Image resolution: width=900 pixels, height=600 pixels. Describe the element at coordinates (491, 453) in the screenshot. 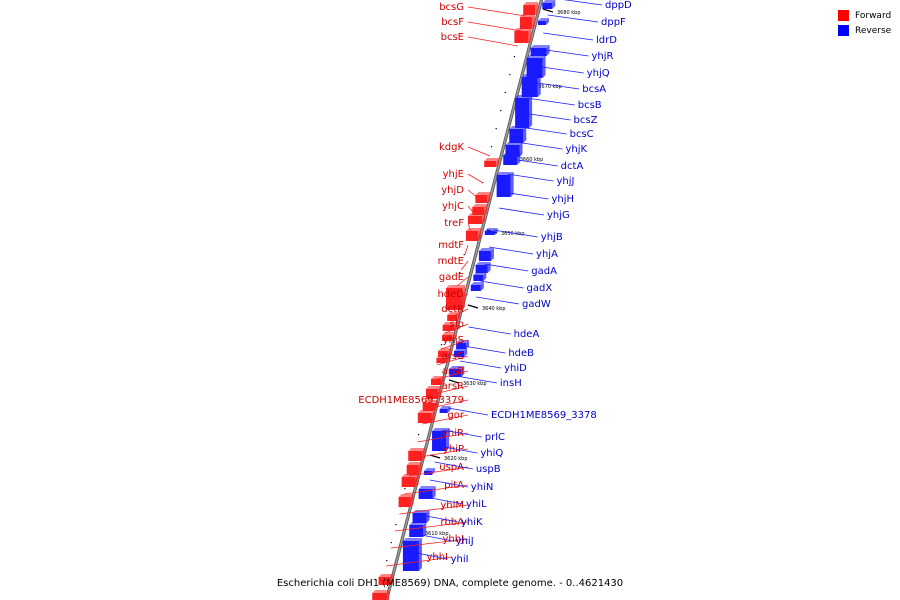

I see `reverse-gene-label: yhiQ` at that location.